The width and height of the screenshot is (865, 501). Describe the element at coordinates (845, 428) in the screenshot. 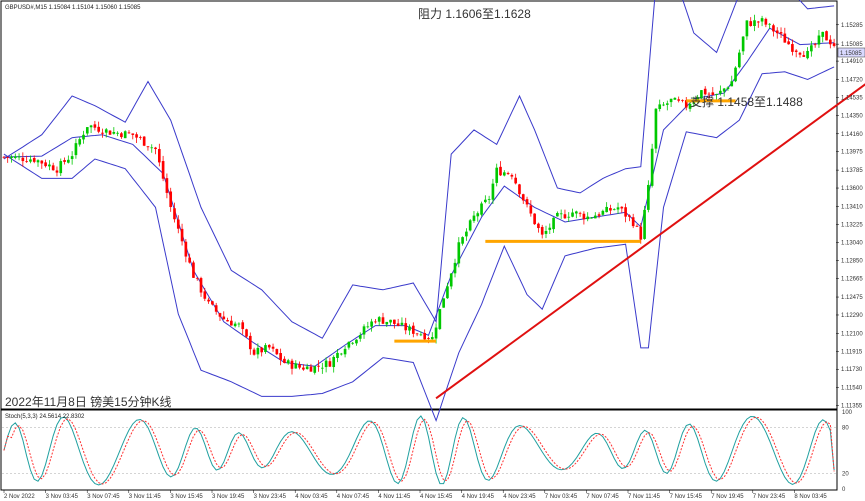

I see `stoch-y-tick-label: 80` at that location.